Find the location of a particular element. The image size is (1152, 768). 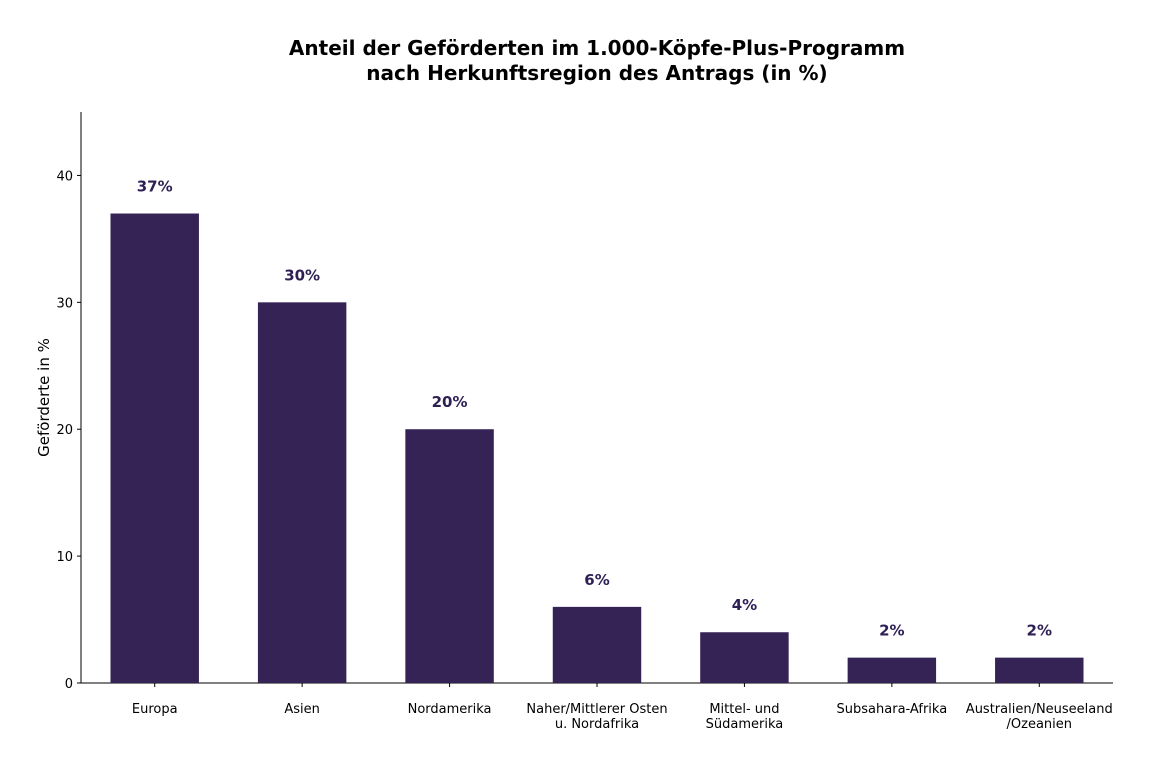

x-tick-label: u. Nordafrika is located at coordinates (597, 724).